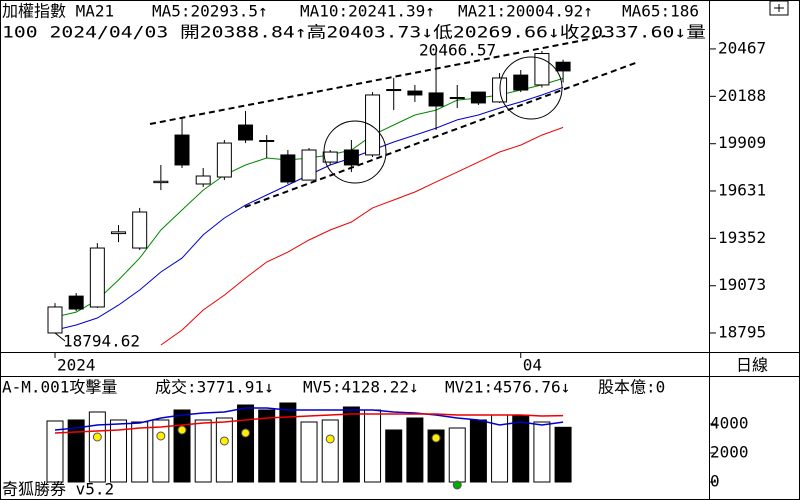 This screenshot has width=800, height=500. What do you see at coordinates (631, 387) in the screenshot?
I see `legend-note: 股本億:0` at bounding box center [631, 387].